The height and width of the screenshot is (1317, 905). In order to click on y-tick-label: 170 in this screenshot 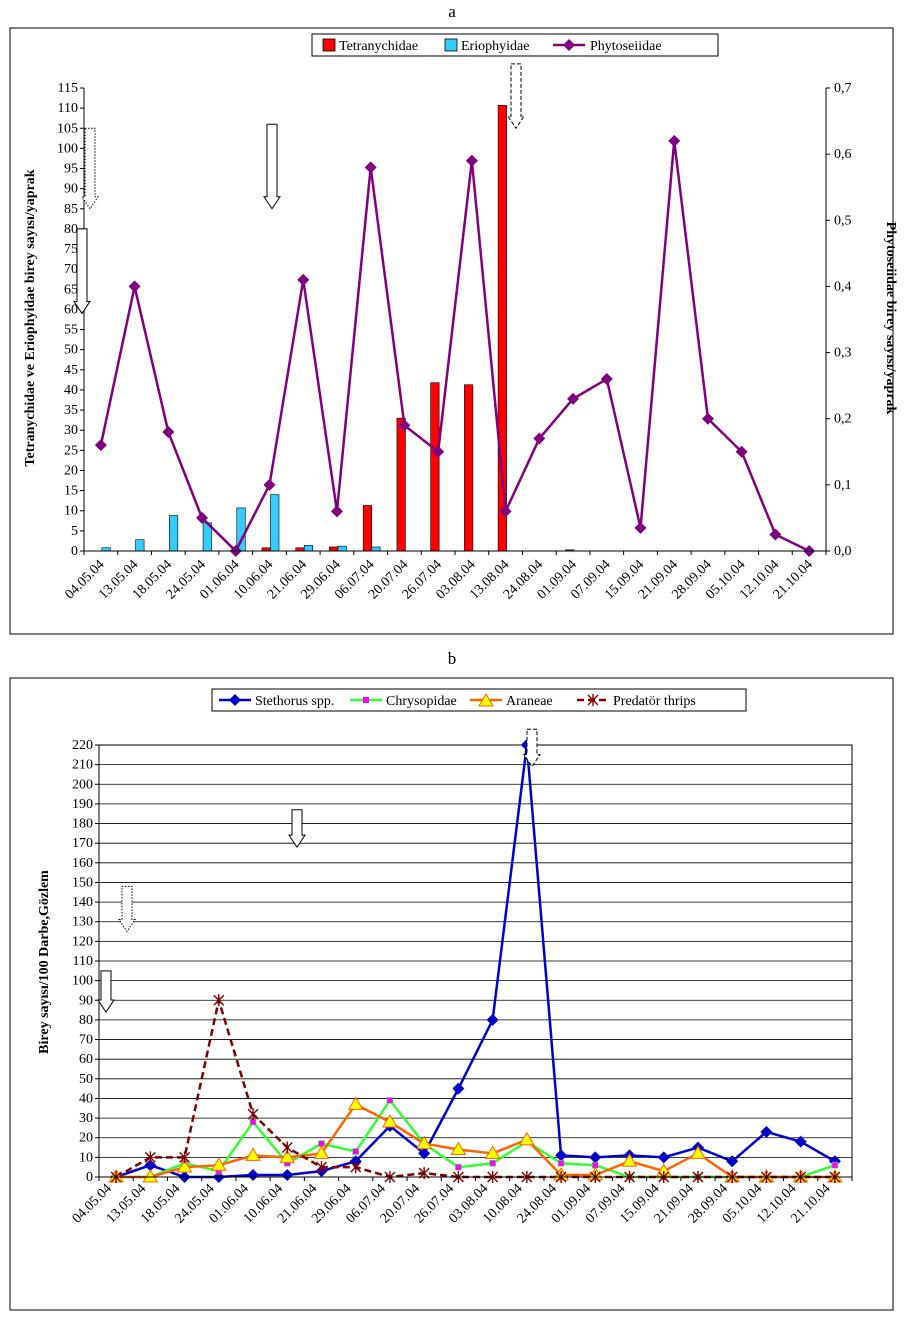, I will do `click(82, 843)`.